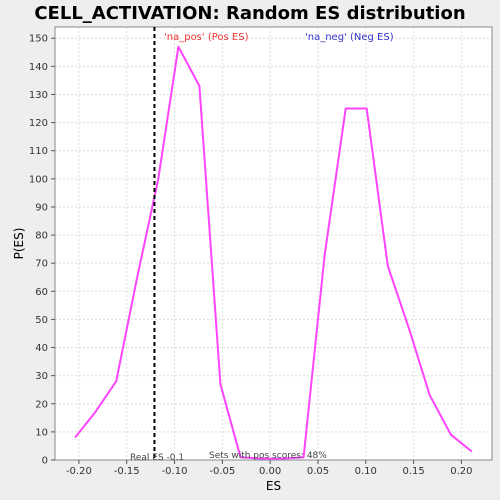 This screenshot has width=500, height=500. Describe the element at coordinates (175, 471) in the screenshot. I see `x-tick-label: -0.10` at that location.